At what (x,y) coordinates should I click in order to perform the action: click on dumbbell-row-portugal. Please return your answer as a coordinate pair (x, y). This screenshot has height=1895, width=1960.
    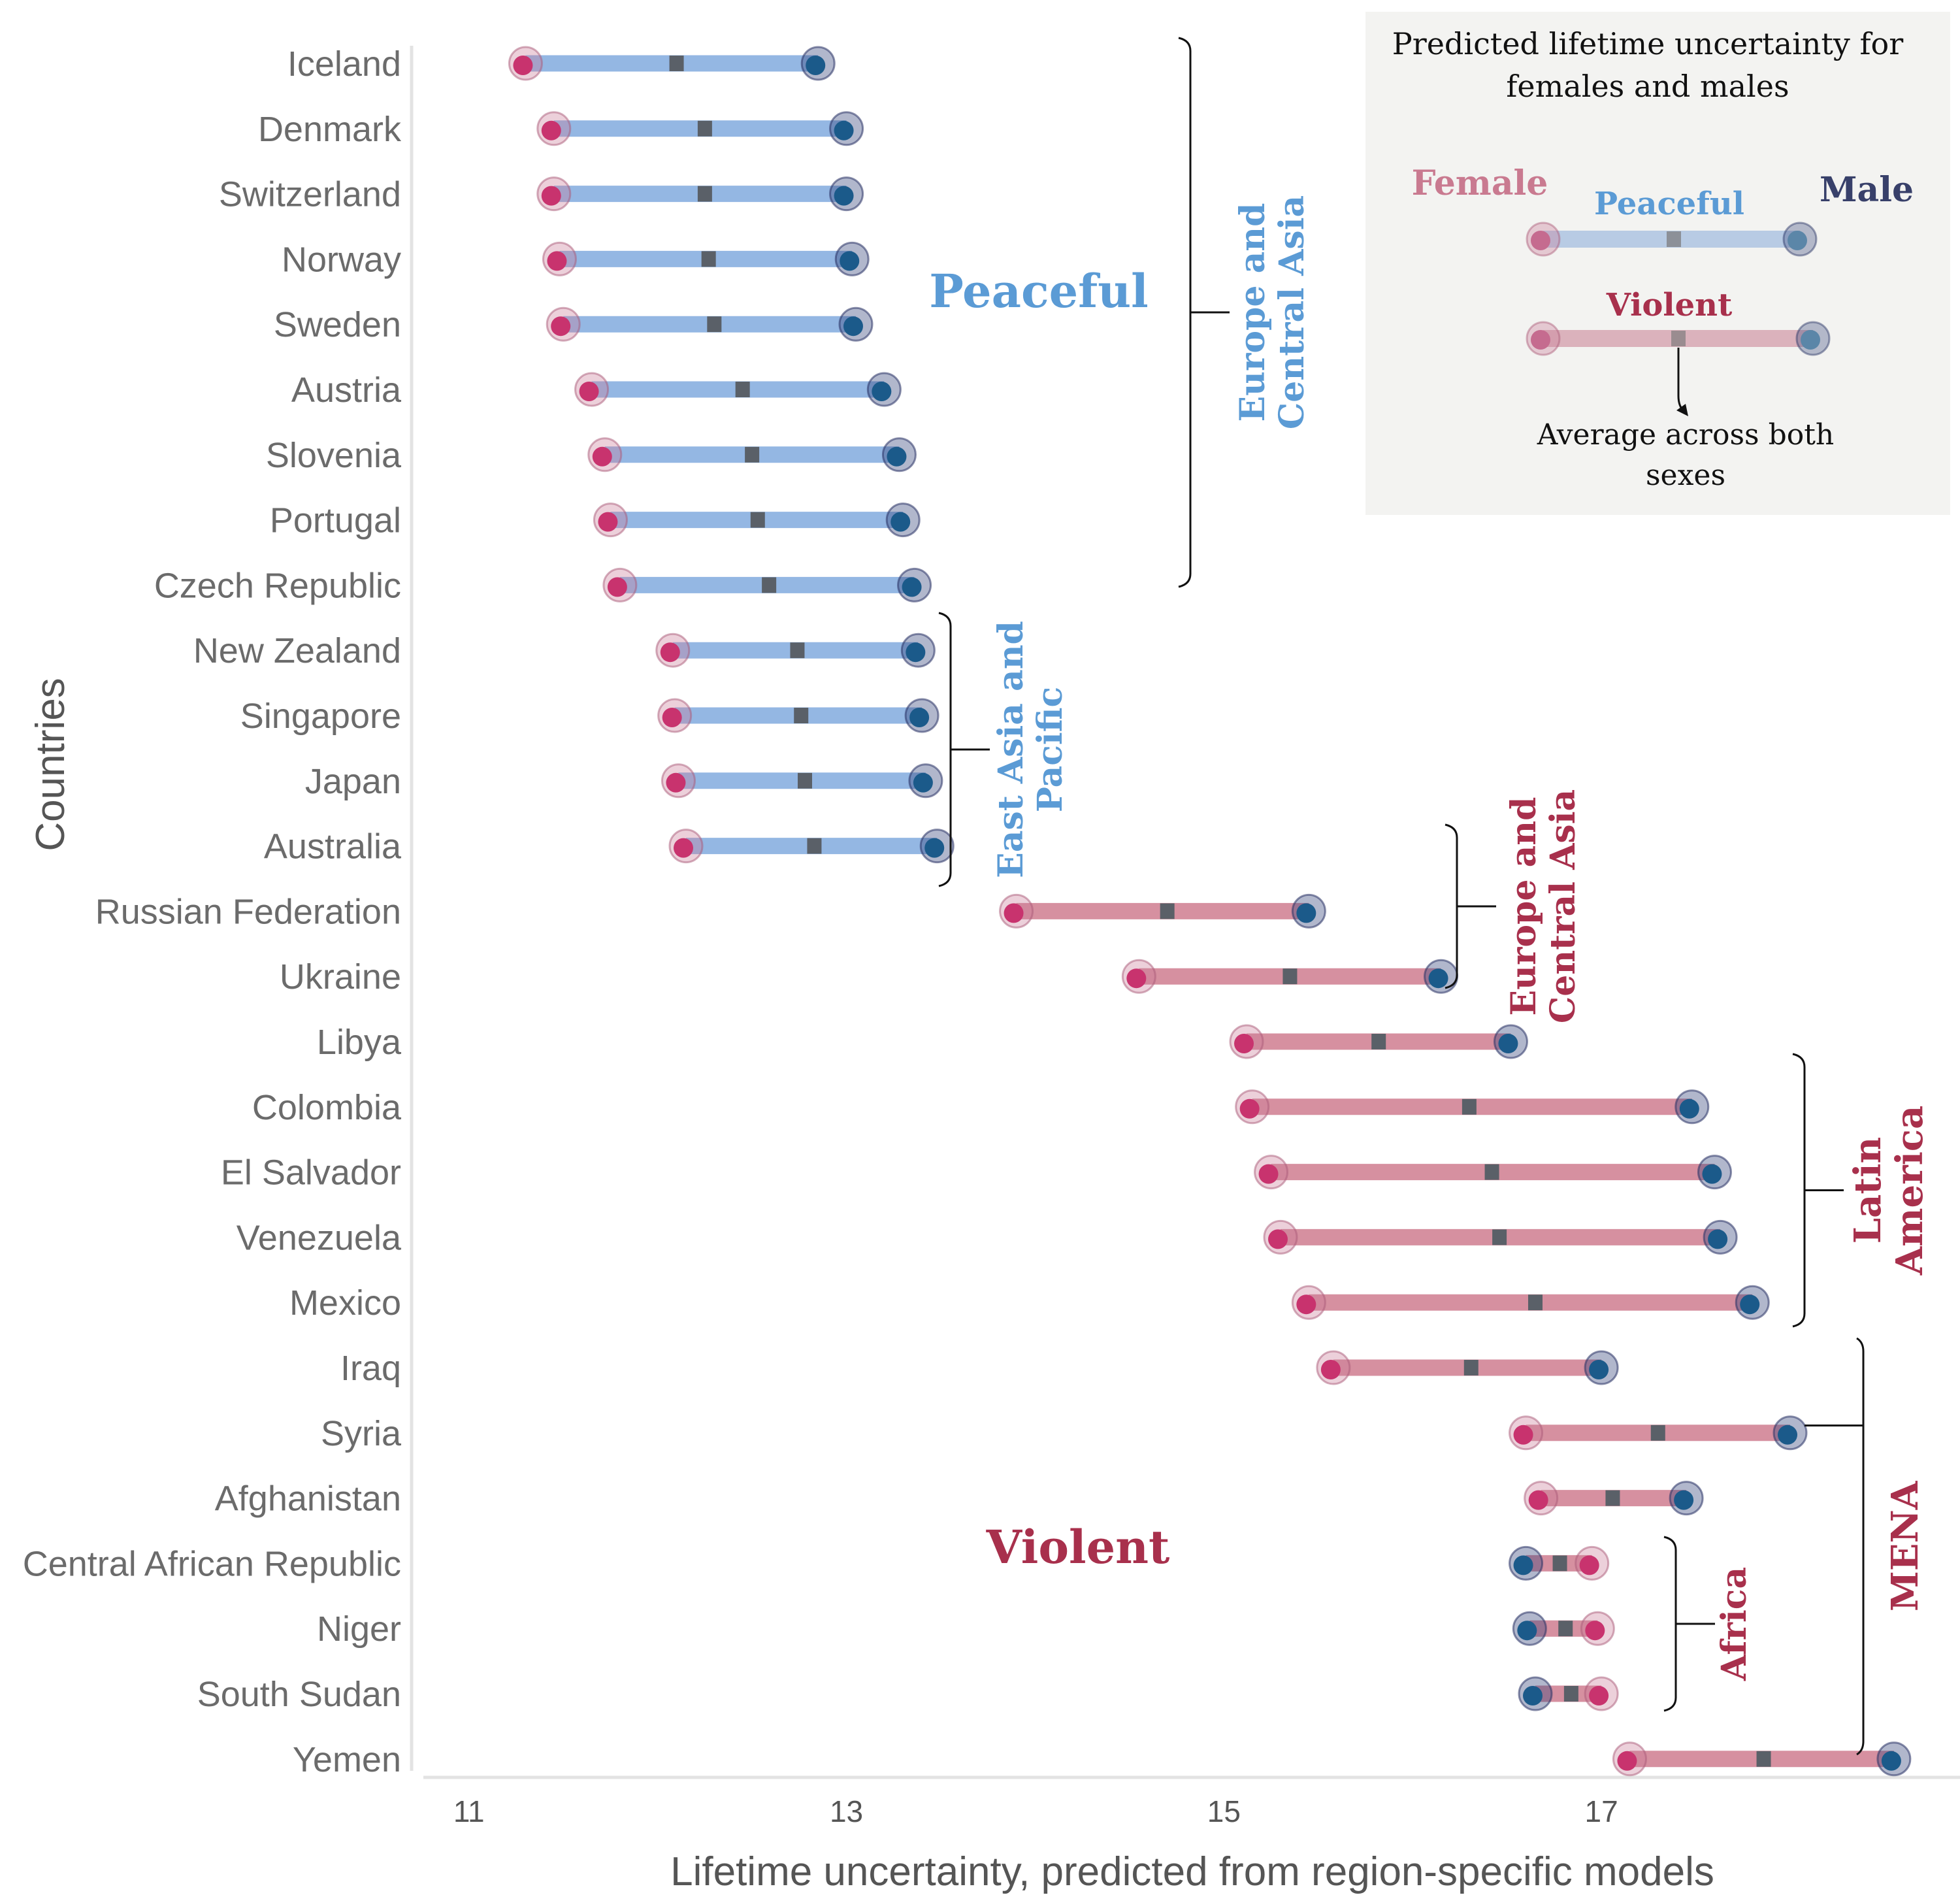
    Looking at the image, I should click on (757, 520).